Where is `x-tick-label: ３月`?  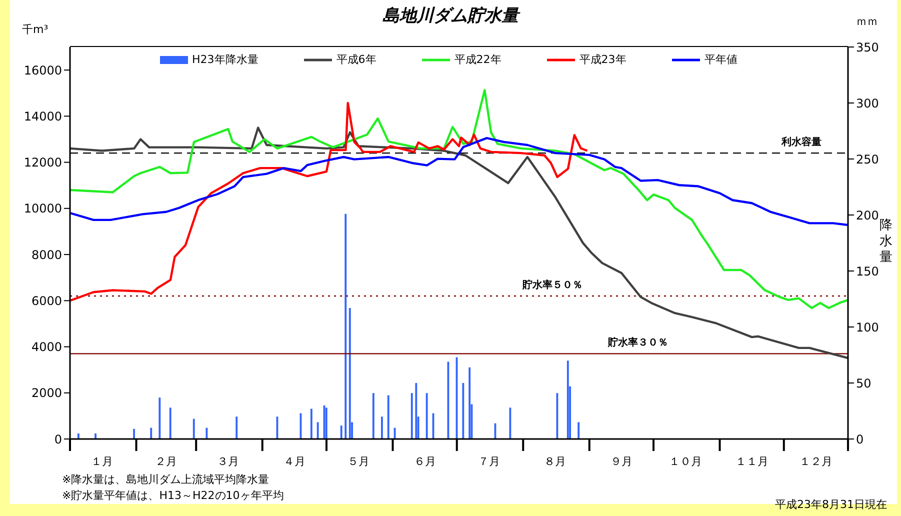 x-tick-label: ３月 is located at coordinates (228, 461).